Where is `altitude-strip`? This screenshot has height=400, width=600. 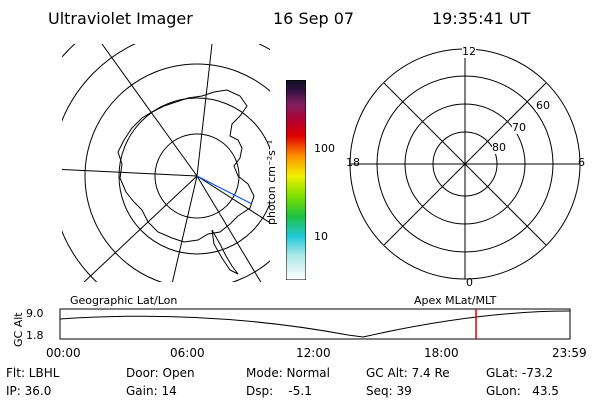
altitude-strip is located at coordinates (315, 324).